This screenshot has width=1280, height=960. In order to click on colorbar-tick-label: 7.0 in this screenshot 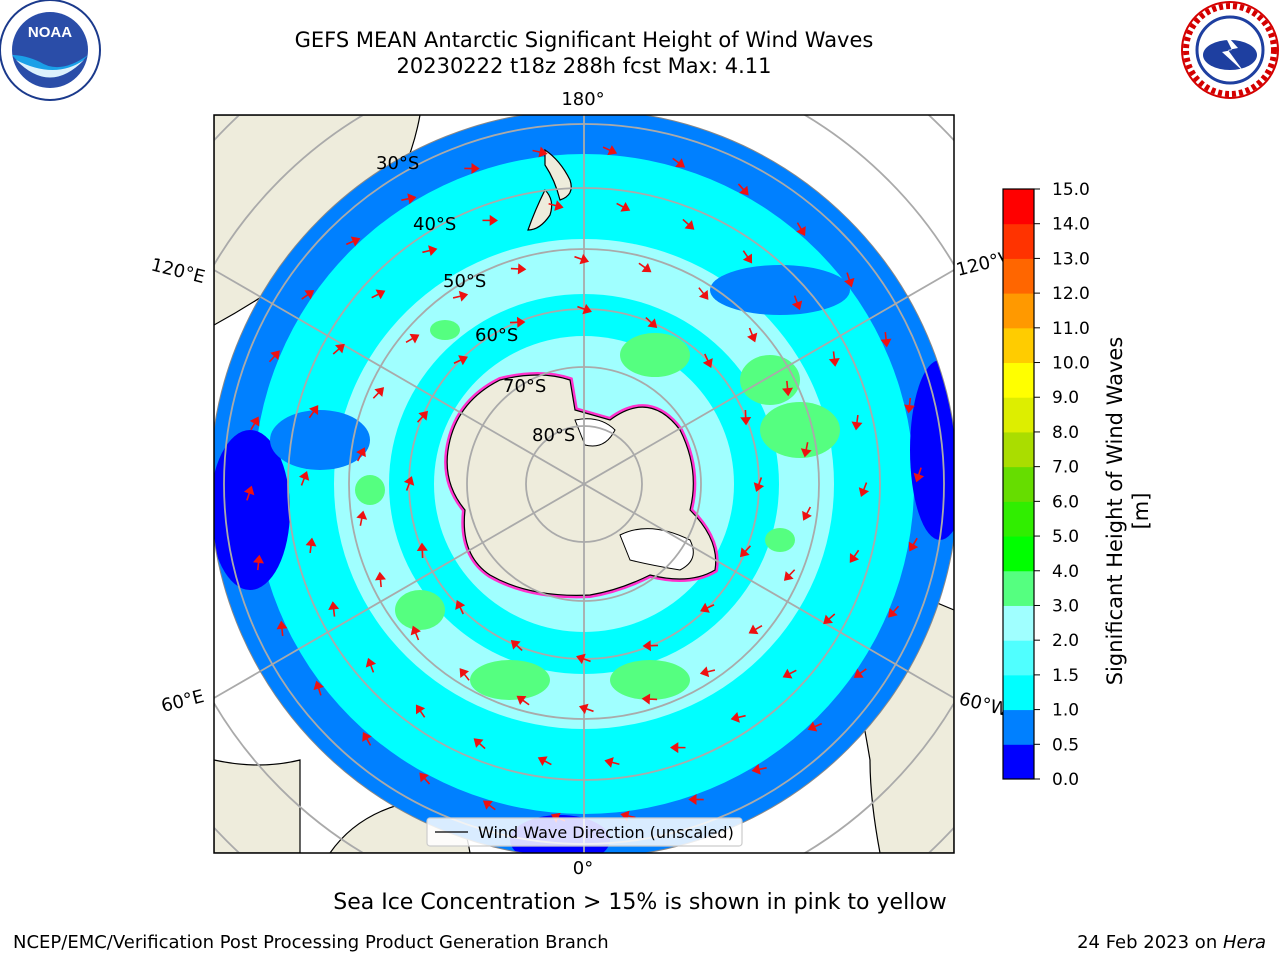, I will do `click(1065, 468)`.